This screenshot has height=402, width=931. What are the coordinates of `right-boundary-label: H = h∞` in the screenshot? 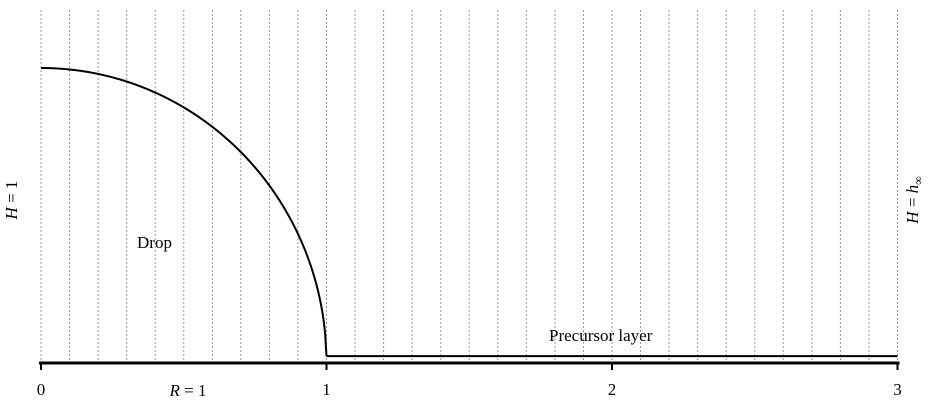 It's located at (914, 200).